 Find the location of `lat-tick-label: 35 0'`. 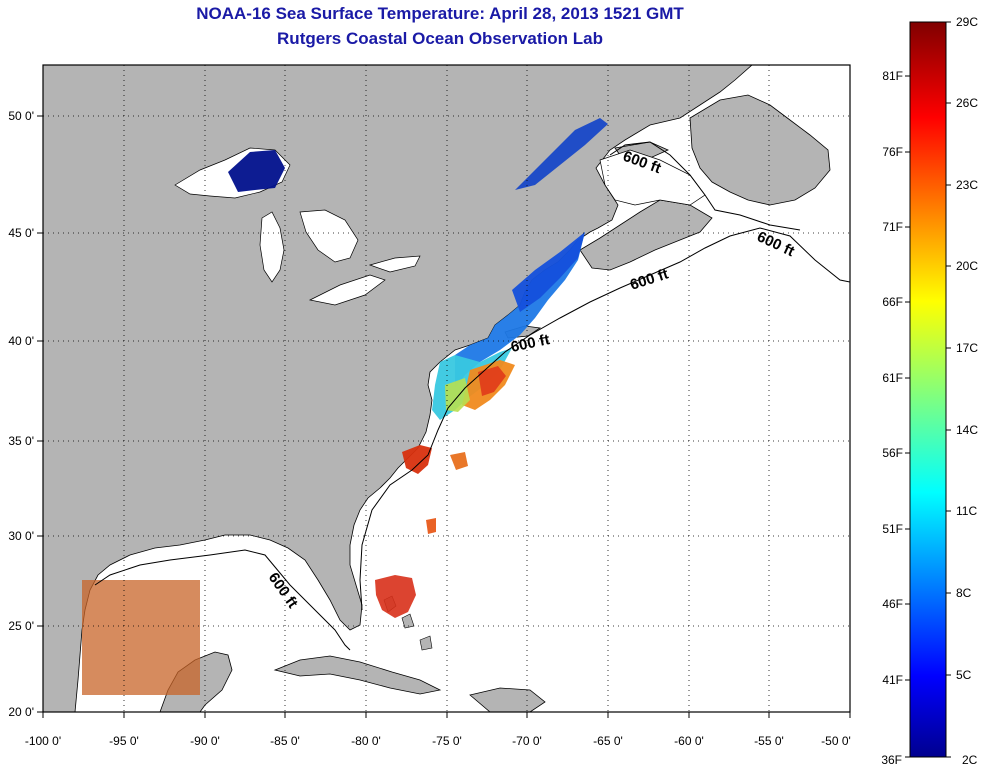

lat-tick-label: 35 0' is located at coordinates (21, 441).